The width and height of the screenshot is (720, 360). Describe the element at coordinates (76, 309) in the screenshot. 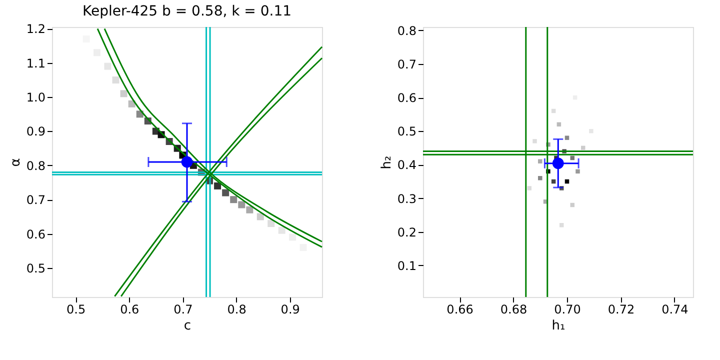

I see `x-tick-label: 0.5` at that location.